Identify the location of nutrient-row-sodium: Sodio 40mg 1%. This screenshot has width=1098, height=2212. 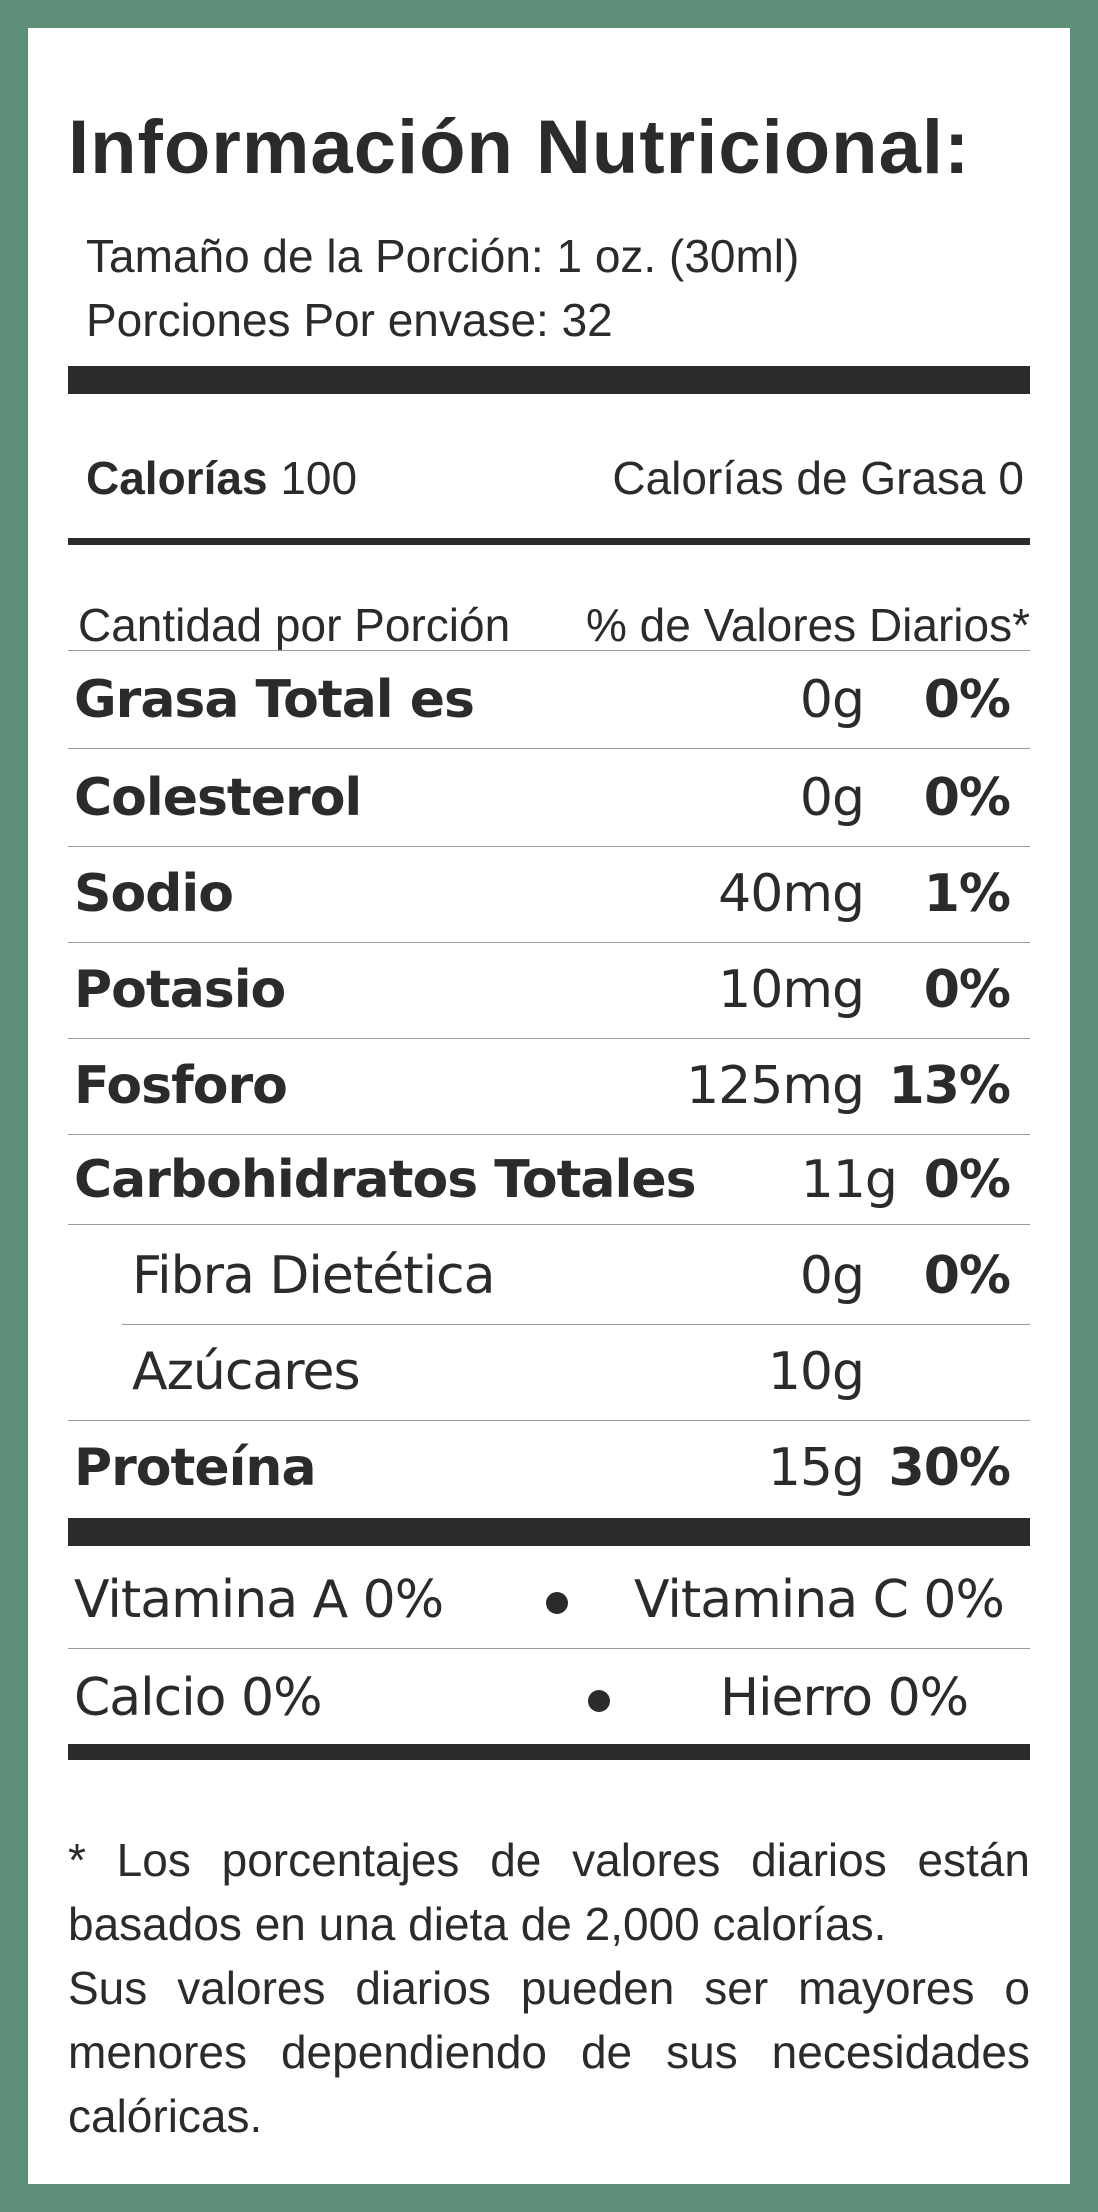
(549, 894).